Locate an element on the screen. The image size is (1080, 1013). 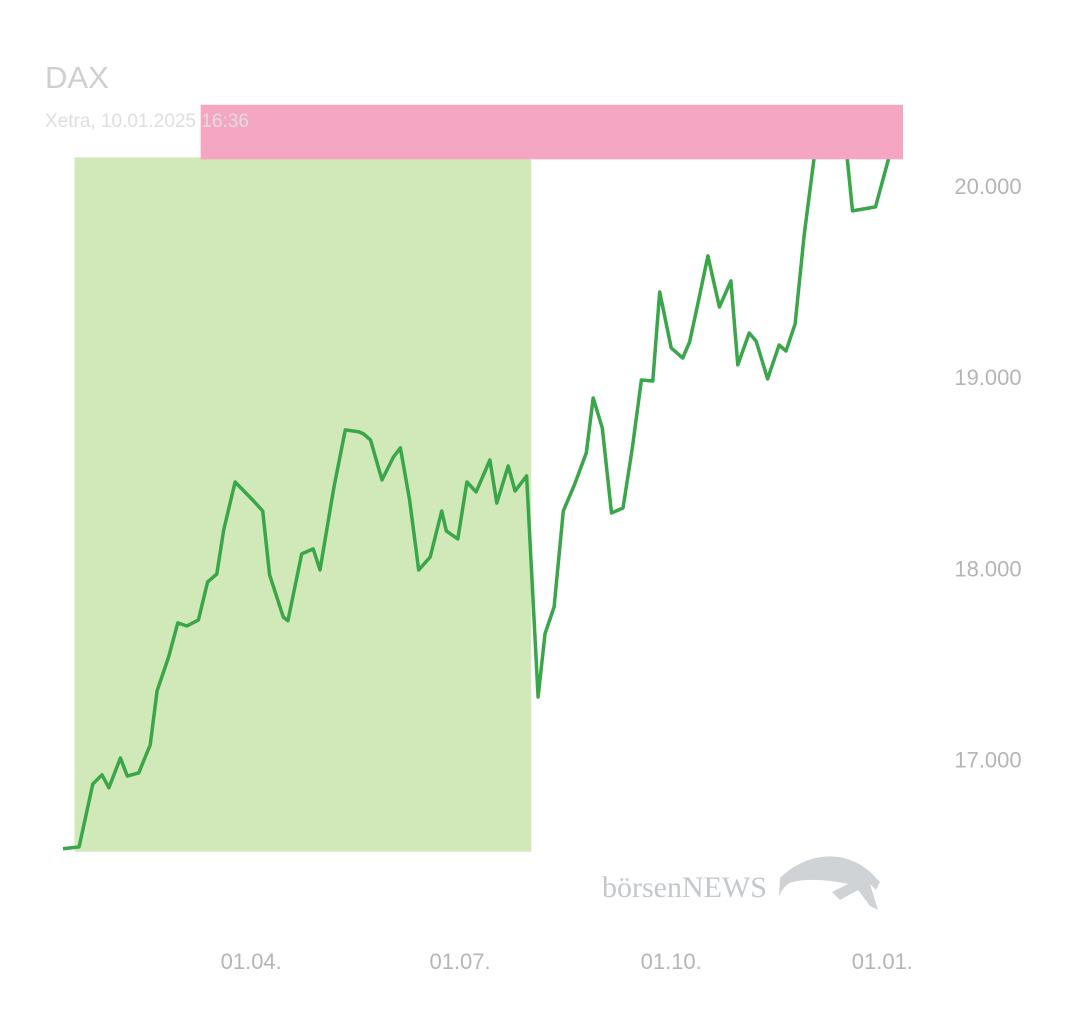
x-tick-label: 01.07. is located at coordinates (459, 961).